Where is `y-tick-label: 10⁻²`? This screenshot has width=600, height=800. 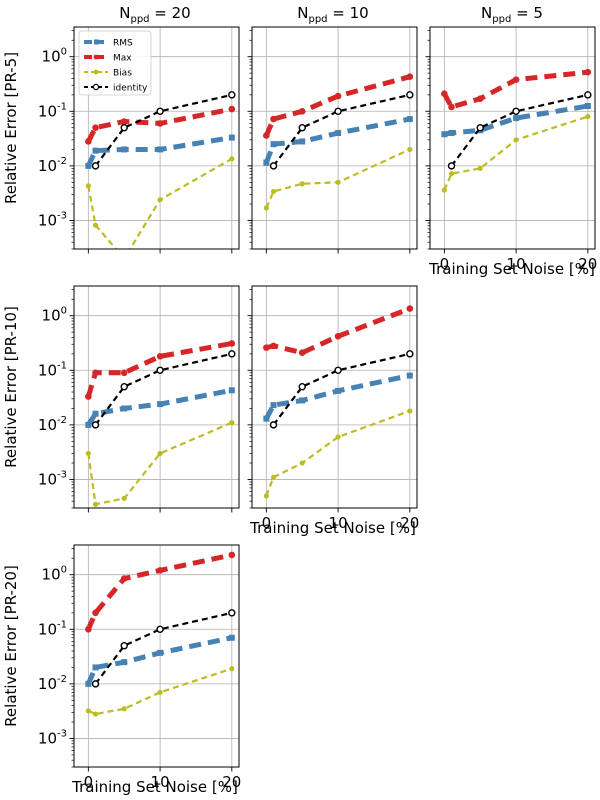 y-tick-label: 10⁻² is located at coordinates (52, 424).